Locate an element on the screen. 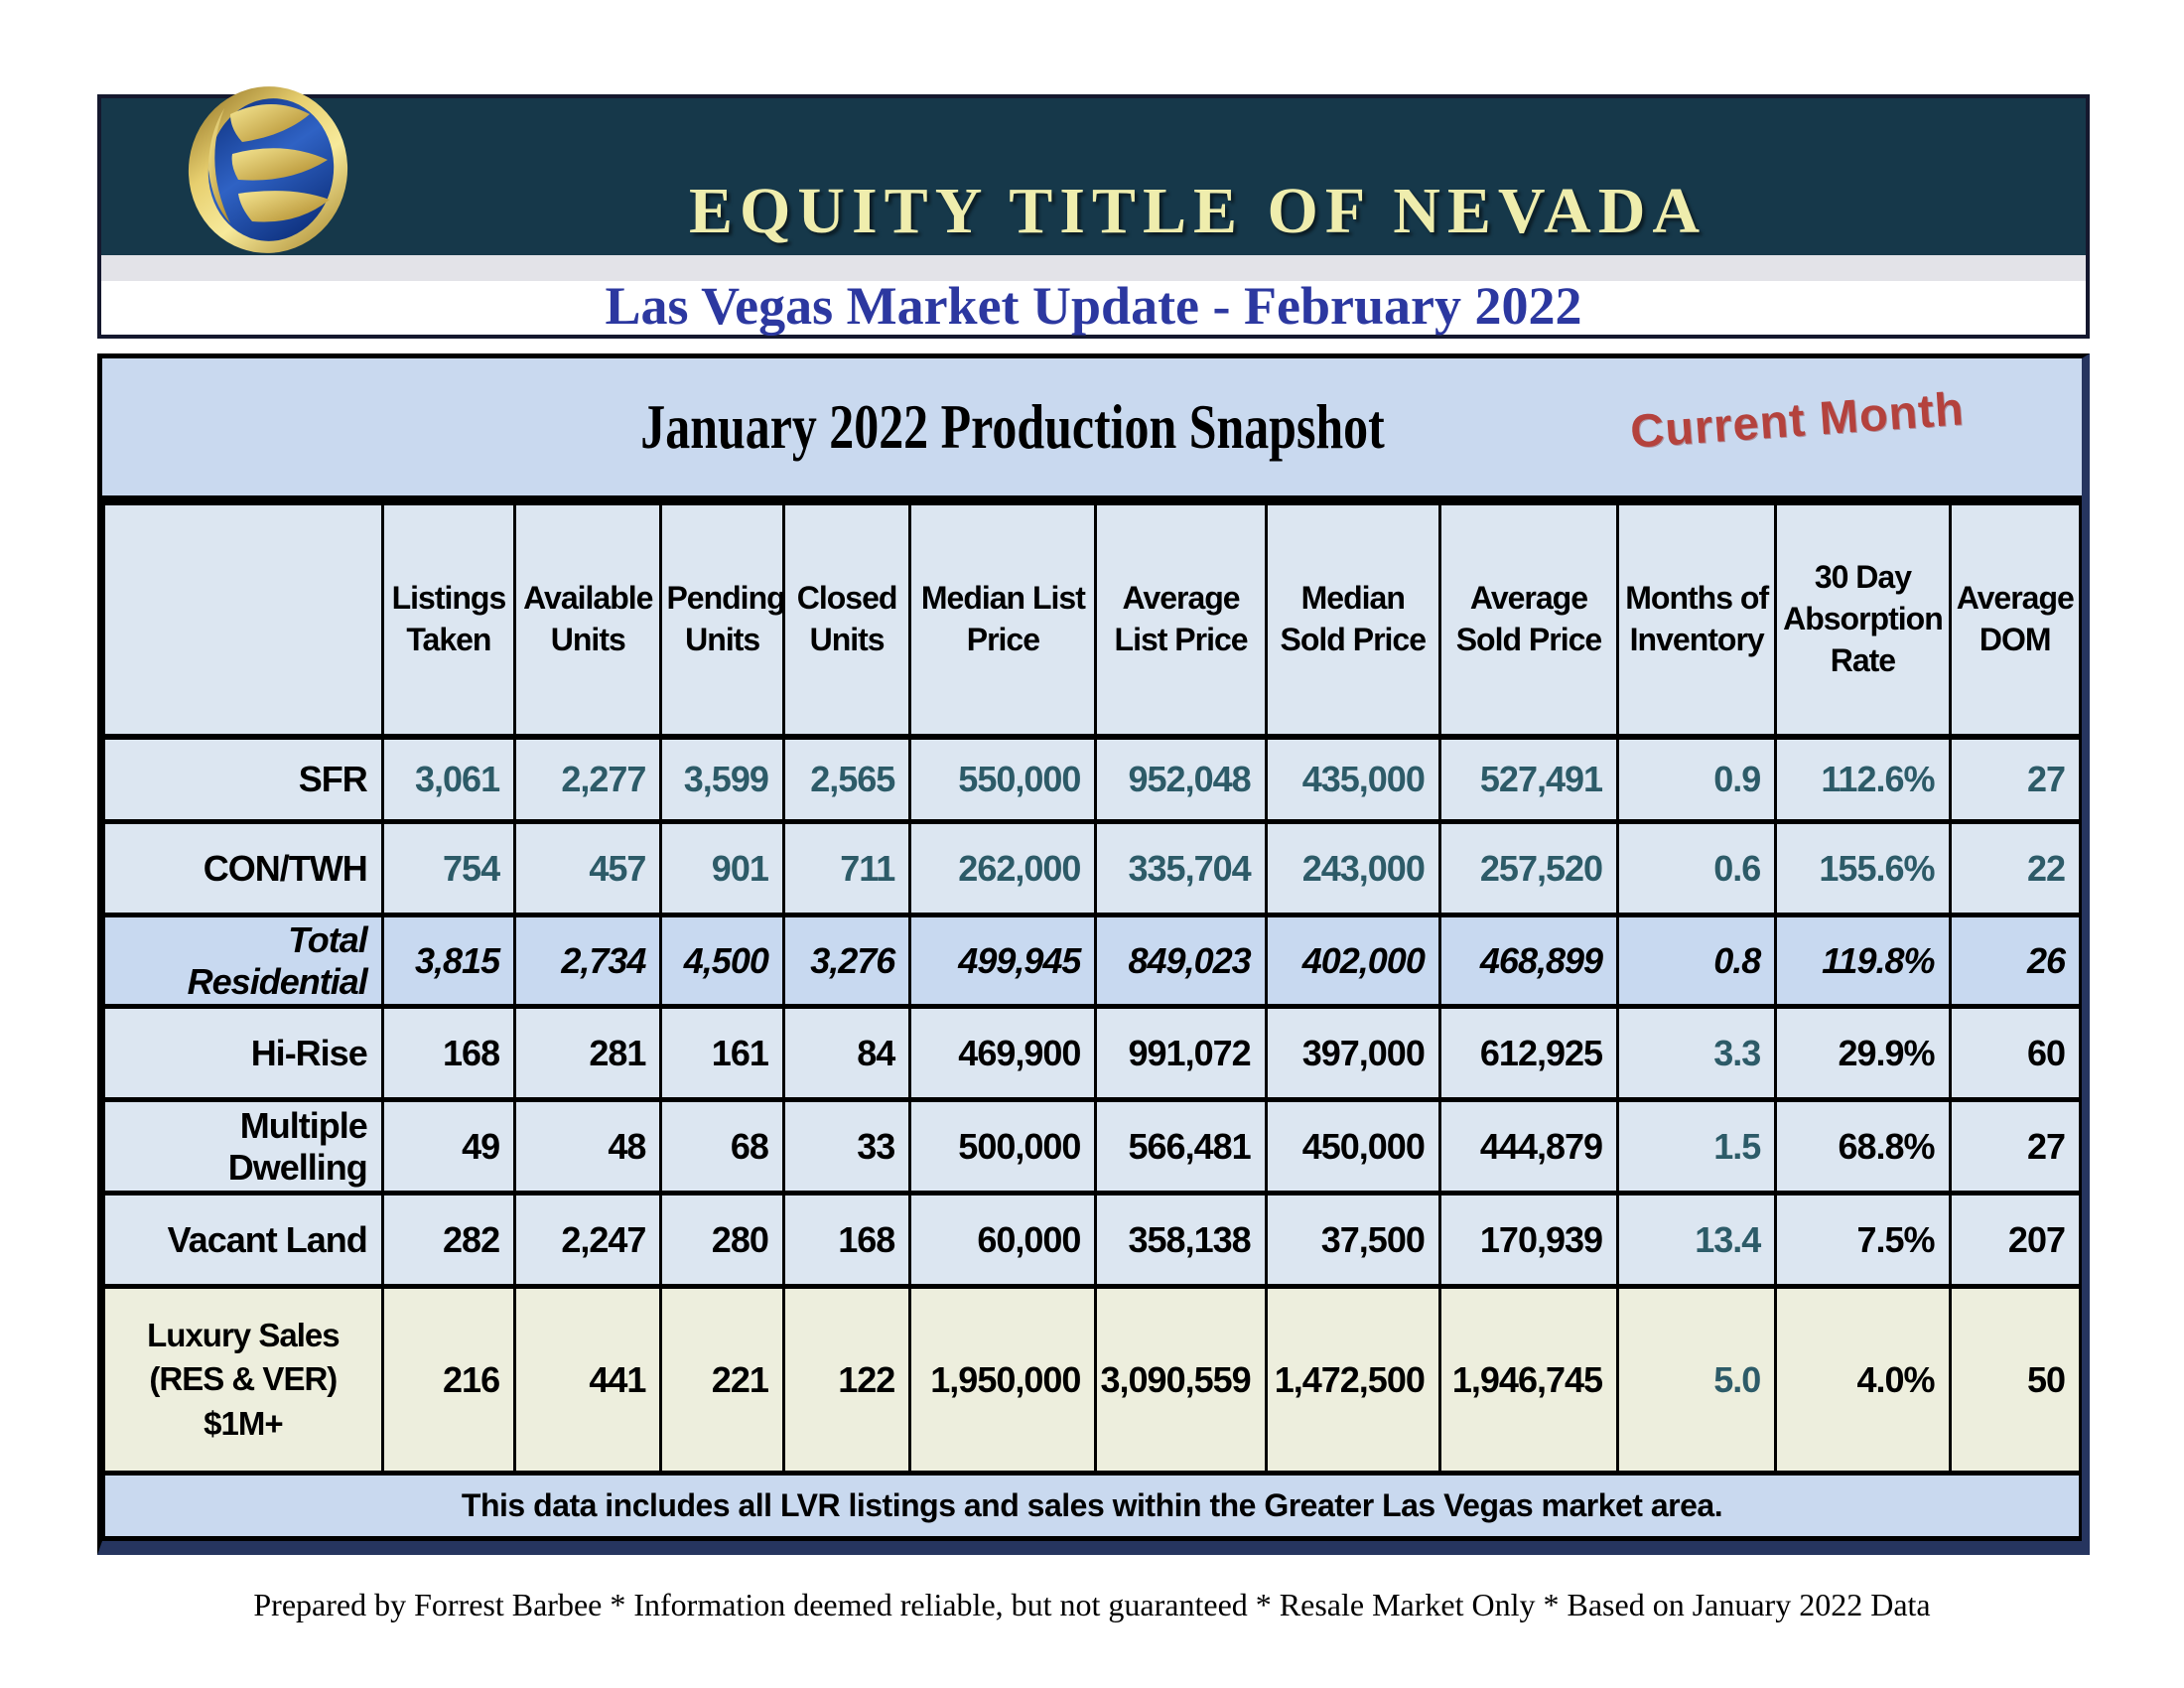  table-cell: 3,061 is located at coordinates (448, 779).